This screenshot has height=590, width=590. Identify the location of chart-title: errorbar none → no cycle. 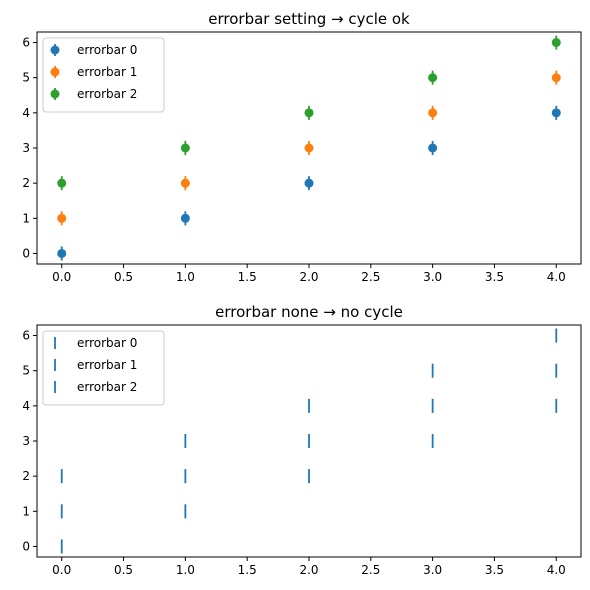
(309, 312).